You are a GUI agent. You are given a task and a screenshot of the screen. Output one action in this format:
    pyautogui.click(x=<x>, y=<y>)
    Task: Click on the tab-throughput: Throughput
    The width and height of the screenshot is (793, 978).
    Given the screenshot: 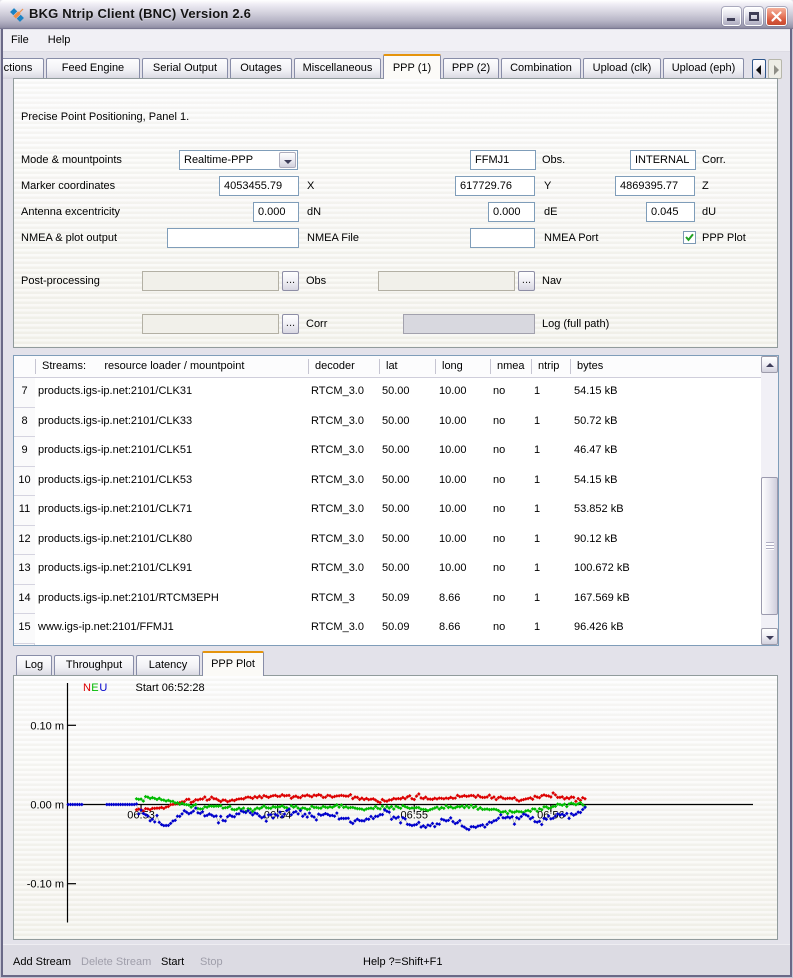 What is the action you would take?
    pyautogui.click(x=94, y=665)
    